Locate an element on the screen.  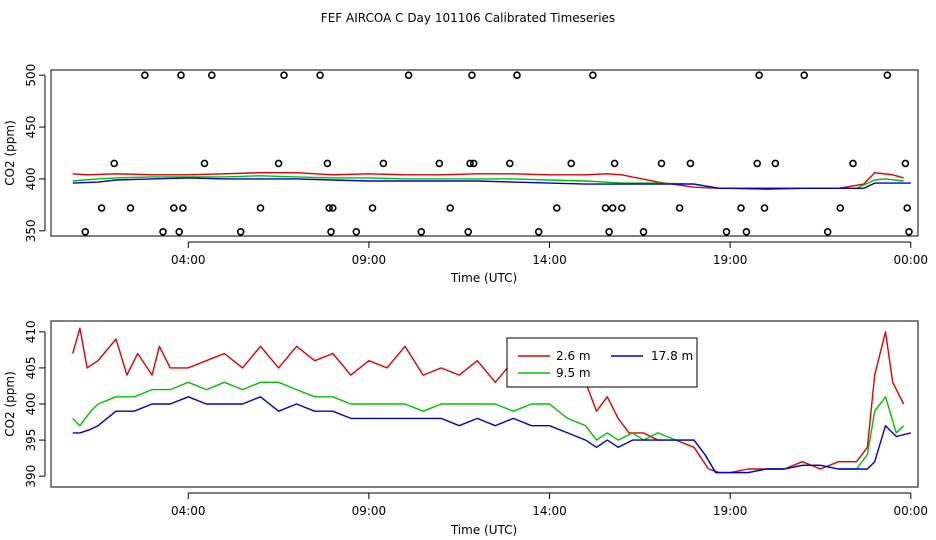
y-tick-label: 500 is located at coordinates (31, 75).